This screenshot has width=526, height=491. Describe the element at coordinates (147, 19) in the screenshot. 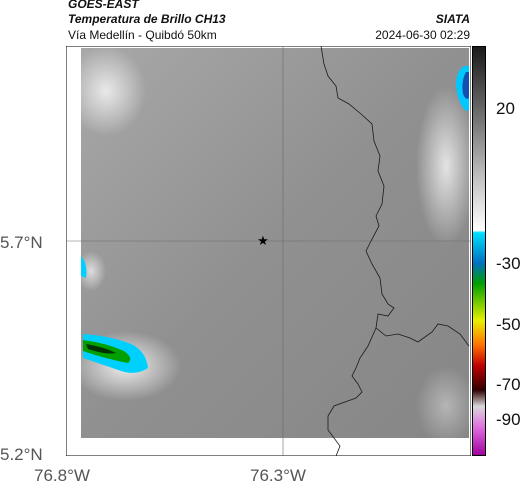

I see `product-title: Temperatura de Brillo CH13` at that location.